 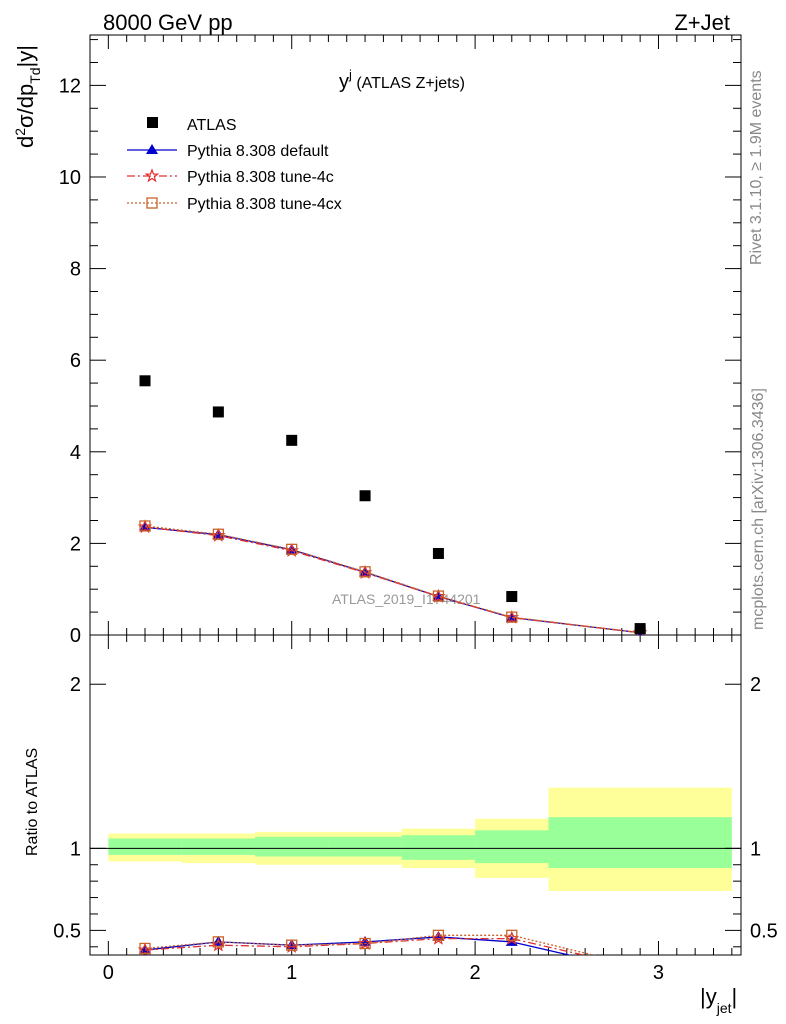 What do you see at coordinates (75, 361) in the screenshot?
I see `y-tick-label-top-3: 6` at bounding box center [75, 361].